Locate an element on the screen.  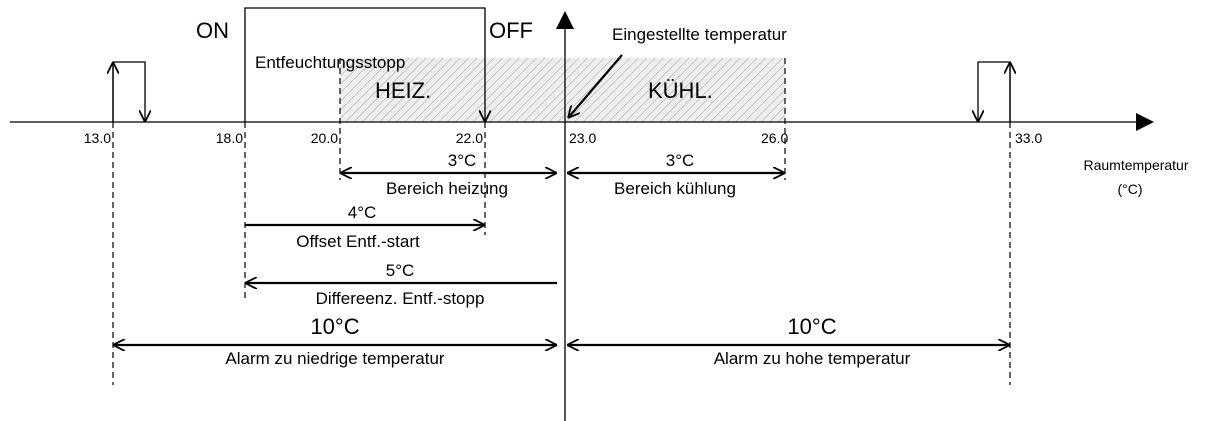
tick-label: 22.0 is located at coordinates (469, 138).